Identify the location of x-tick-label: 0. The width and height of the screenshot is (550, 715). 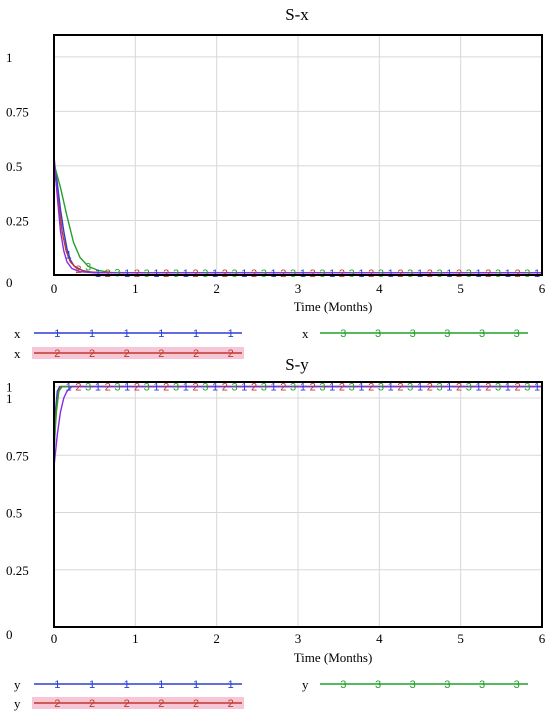
(54, 288).